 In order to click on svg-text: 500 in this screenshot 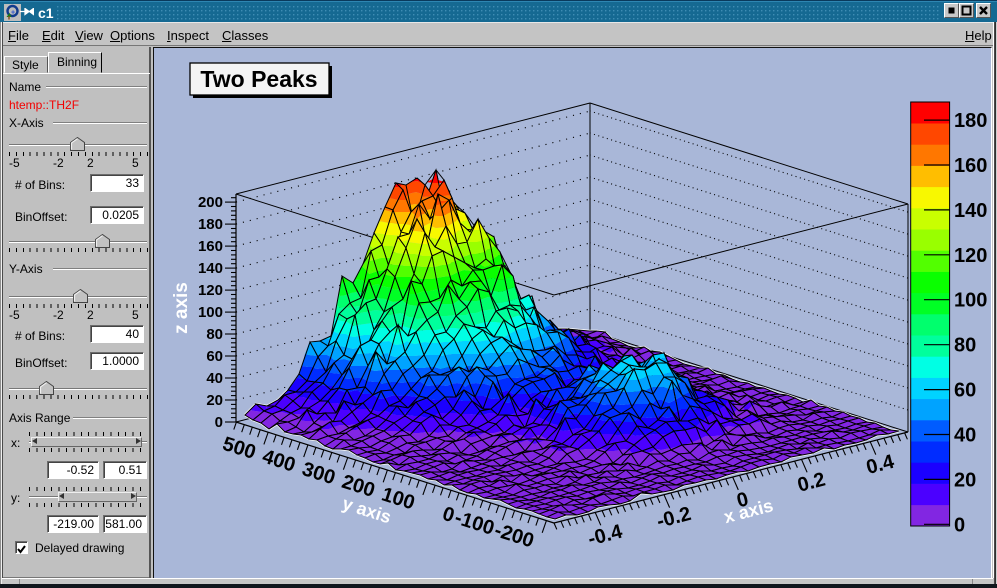, I will do `click(239, 448)`.